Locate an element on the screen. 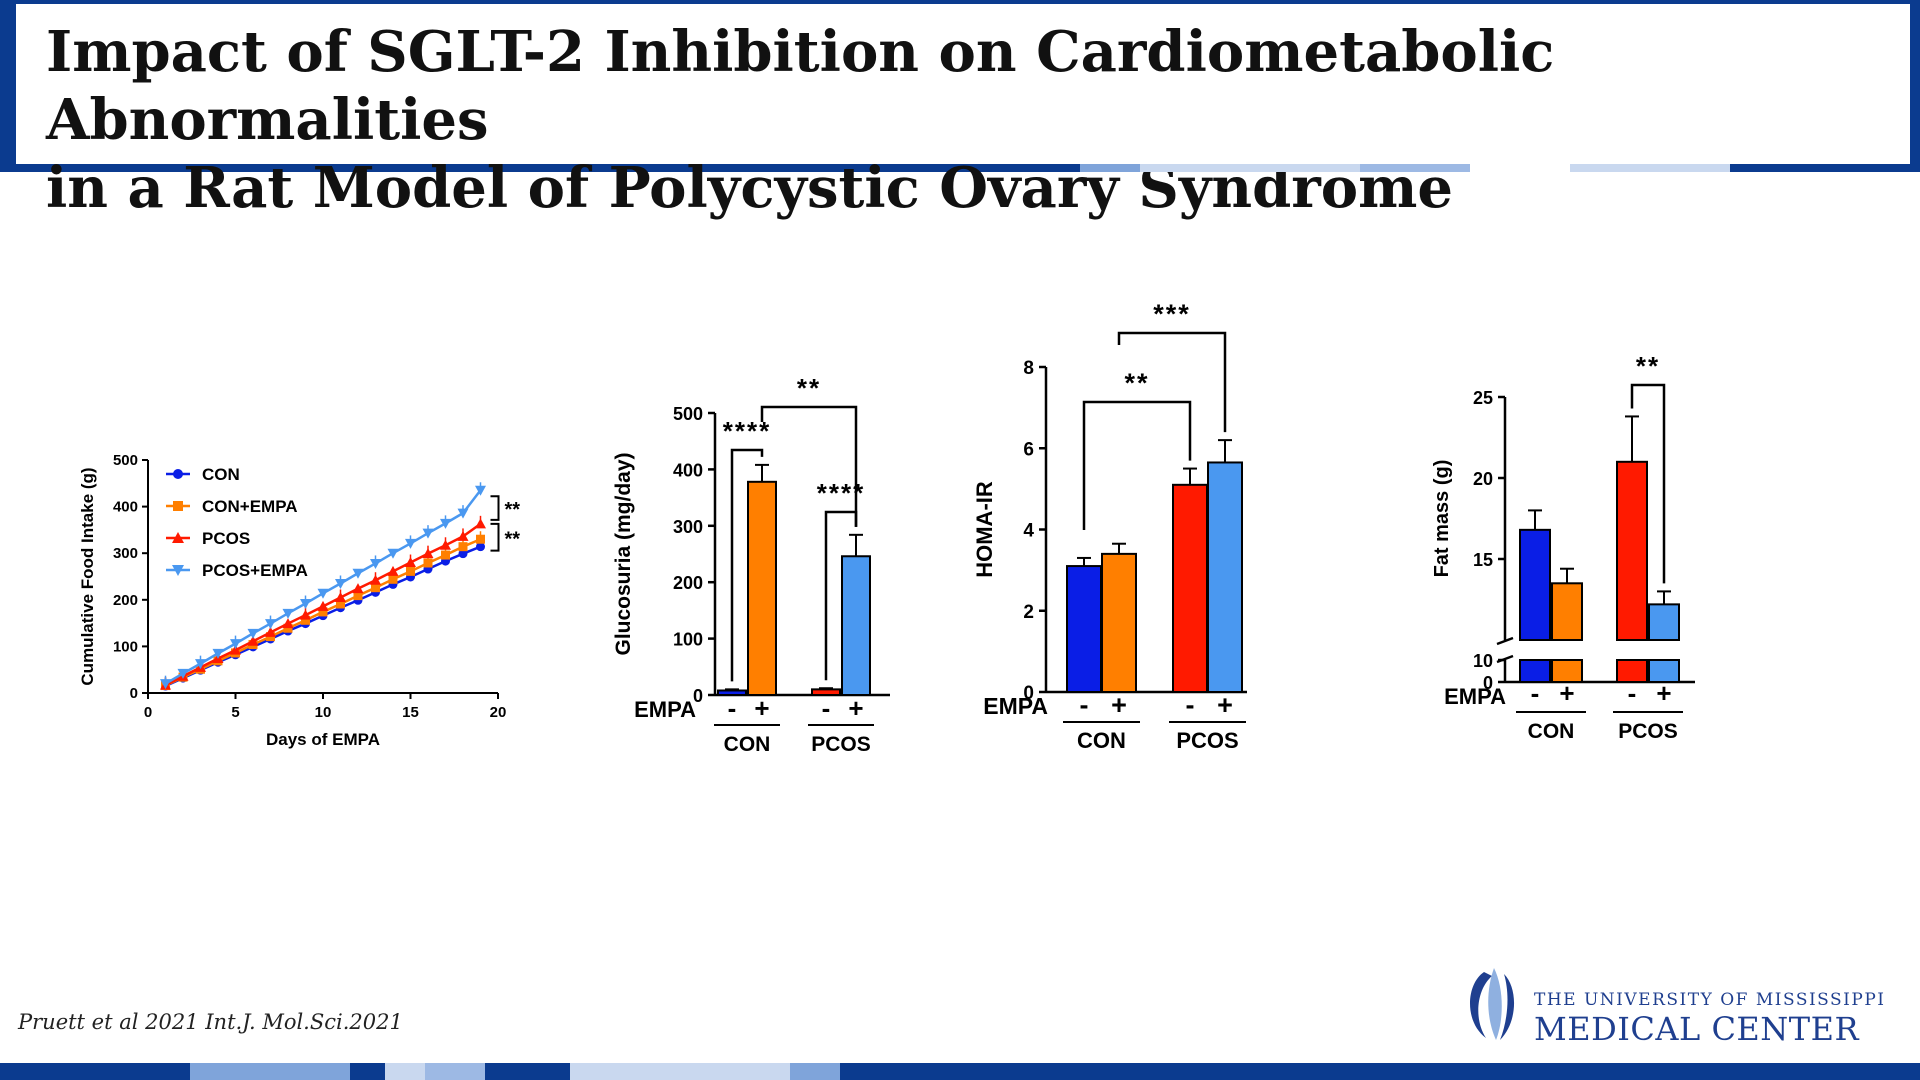 This screenshot has height=1080, width=1920. x-tick-label: 15 is located at coordinates (410, 712).